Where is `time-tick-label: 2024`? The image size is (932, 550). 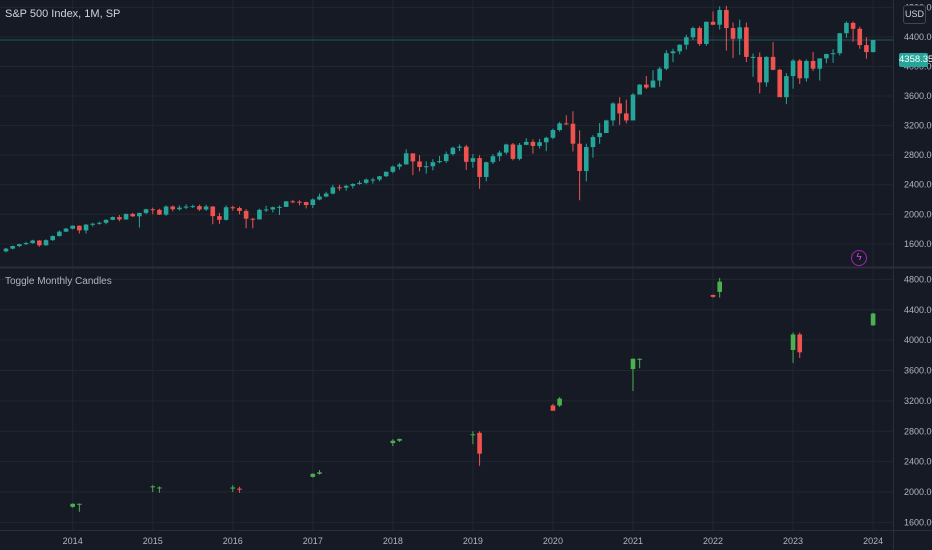
time-tick-label: 2024 is located at coordinates (873, 541).